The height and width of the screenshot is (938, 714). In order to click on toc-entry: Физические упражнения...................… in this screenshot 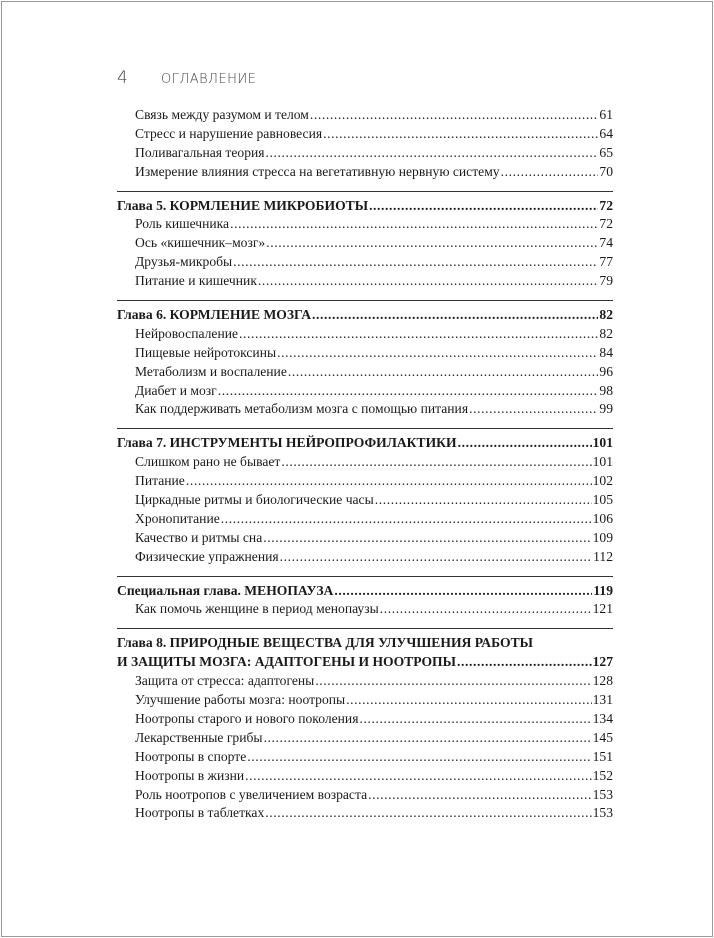, I will do `click(365, 557)`.